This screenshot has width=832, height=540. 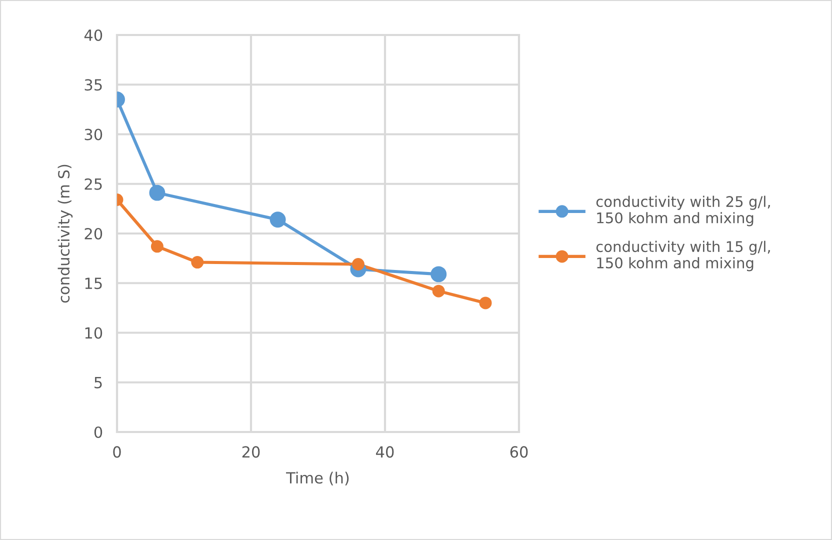 What do you see at coordinates (251, 452) in the screenshot?
I see `x-tick-label: 20` at bounding box center [251, 452].